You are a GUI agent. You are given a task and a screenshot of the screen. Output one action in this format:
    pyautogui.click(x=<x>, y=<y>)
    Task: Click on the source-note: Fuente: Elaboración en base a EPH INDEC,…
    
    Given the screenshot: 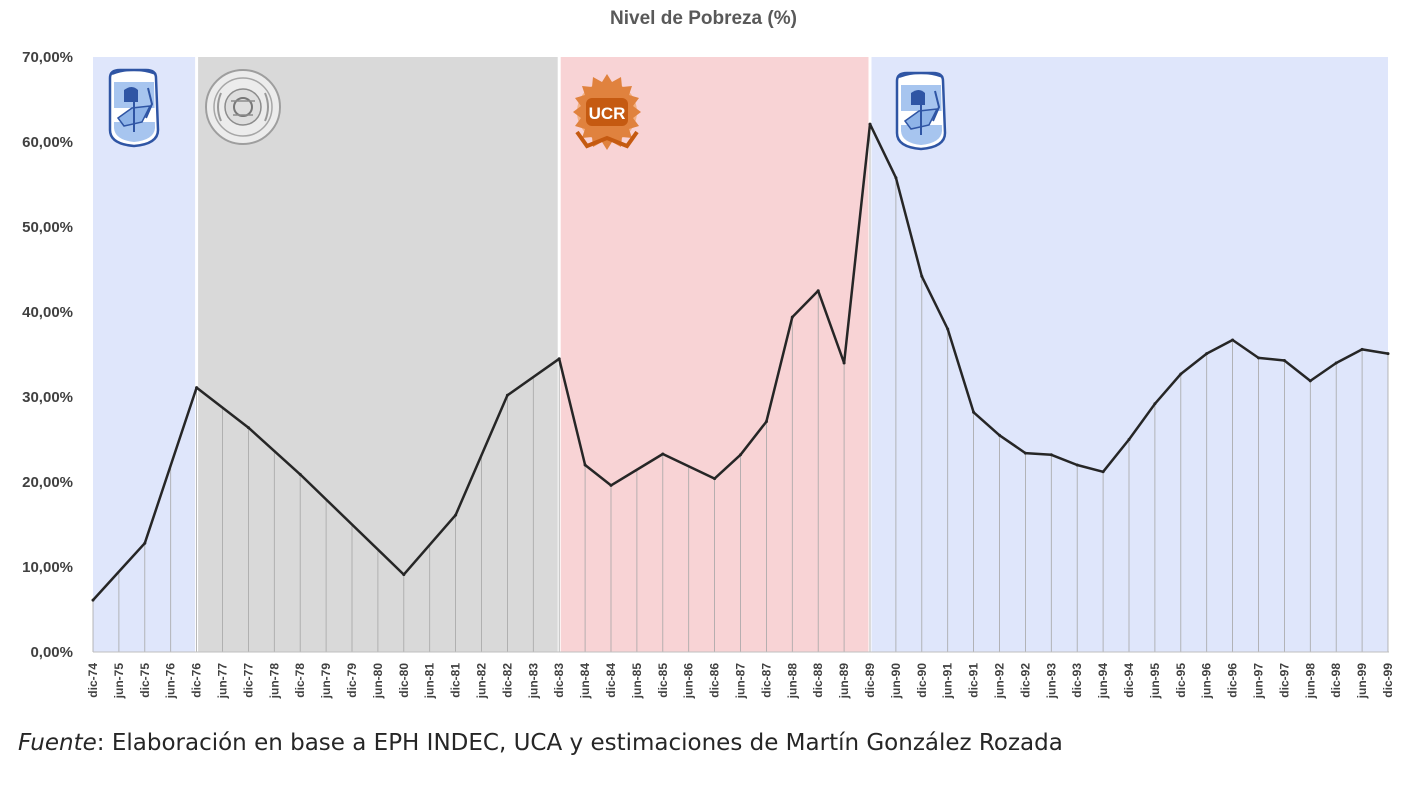 What is the action you would take?
    pyautogui.click(x=540, y=743)
    